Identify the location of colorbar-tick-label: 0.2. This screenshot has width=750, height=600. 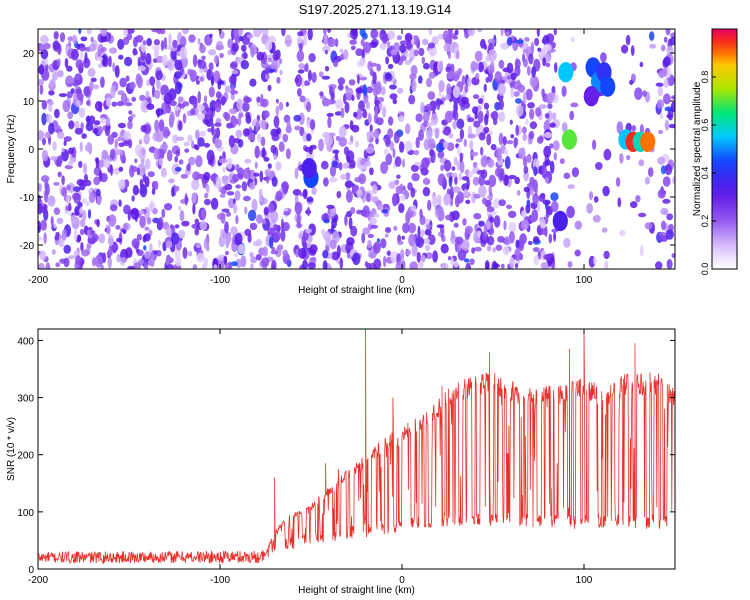
(705, 221).